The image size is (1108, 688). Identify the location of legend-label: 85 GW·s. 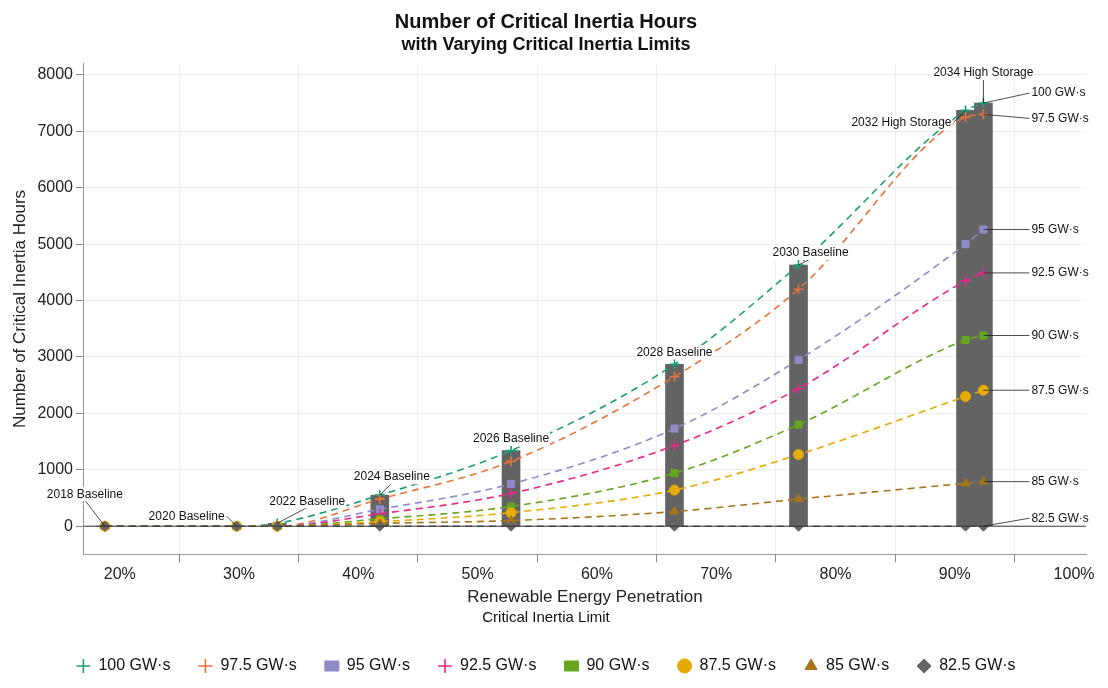
(858, 665).